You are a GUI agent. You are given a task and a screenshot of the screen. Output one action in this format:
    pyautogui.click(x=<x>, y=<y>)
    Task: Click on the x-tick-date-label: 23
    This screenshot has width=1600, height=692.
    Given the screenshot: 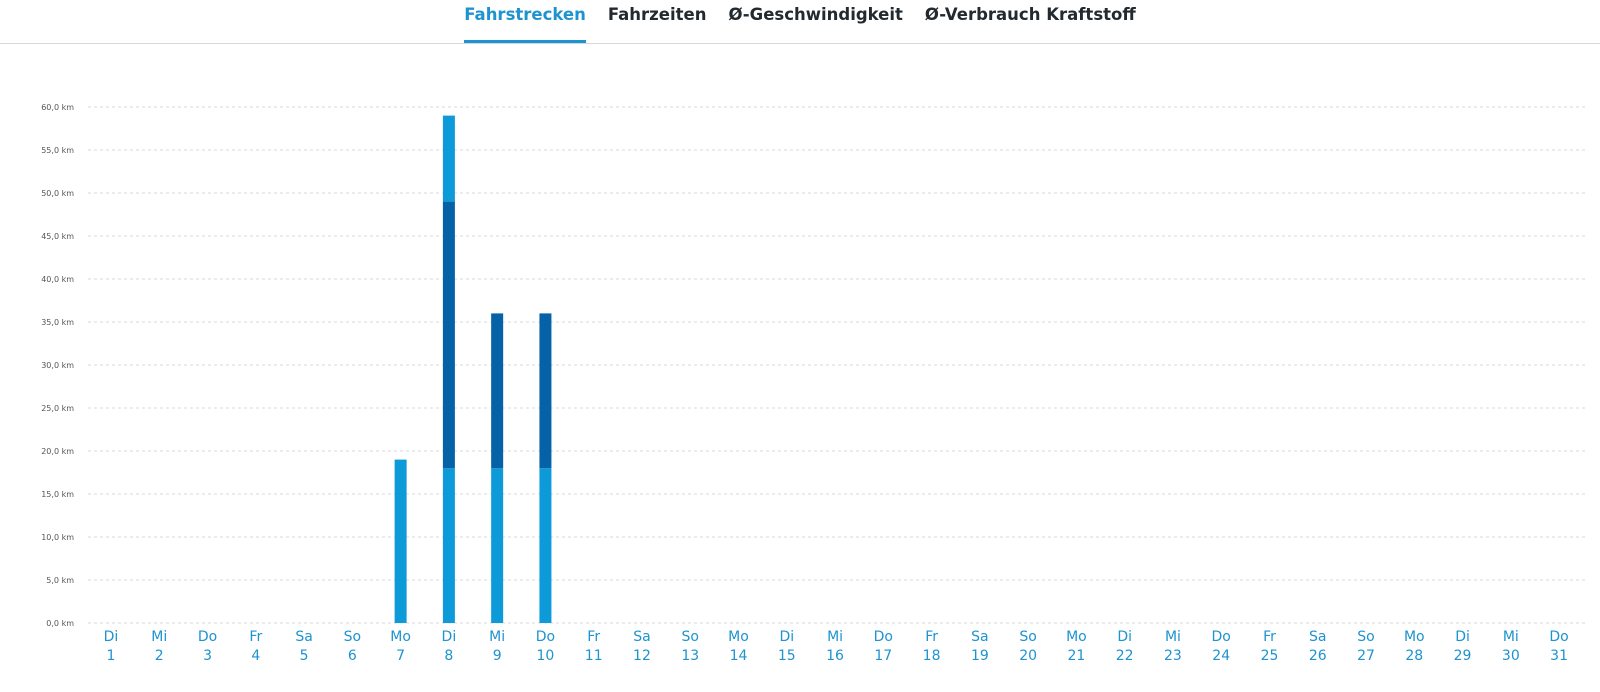 What is the action you would take?
    pyautogui.click(x=1173, y=656)
    